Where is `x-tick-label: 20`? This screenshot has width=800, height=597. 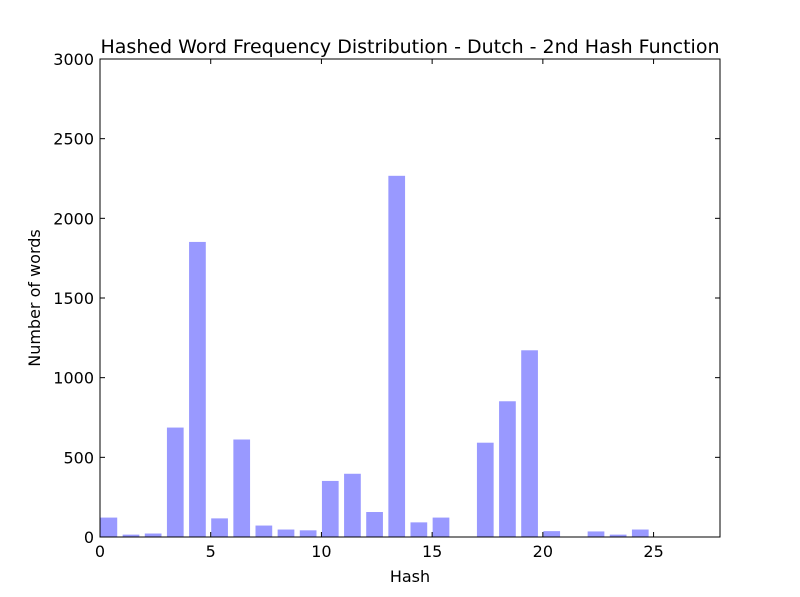
x-tick-label: 20 is located at coordinates (543, 551).